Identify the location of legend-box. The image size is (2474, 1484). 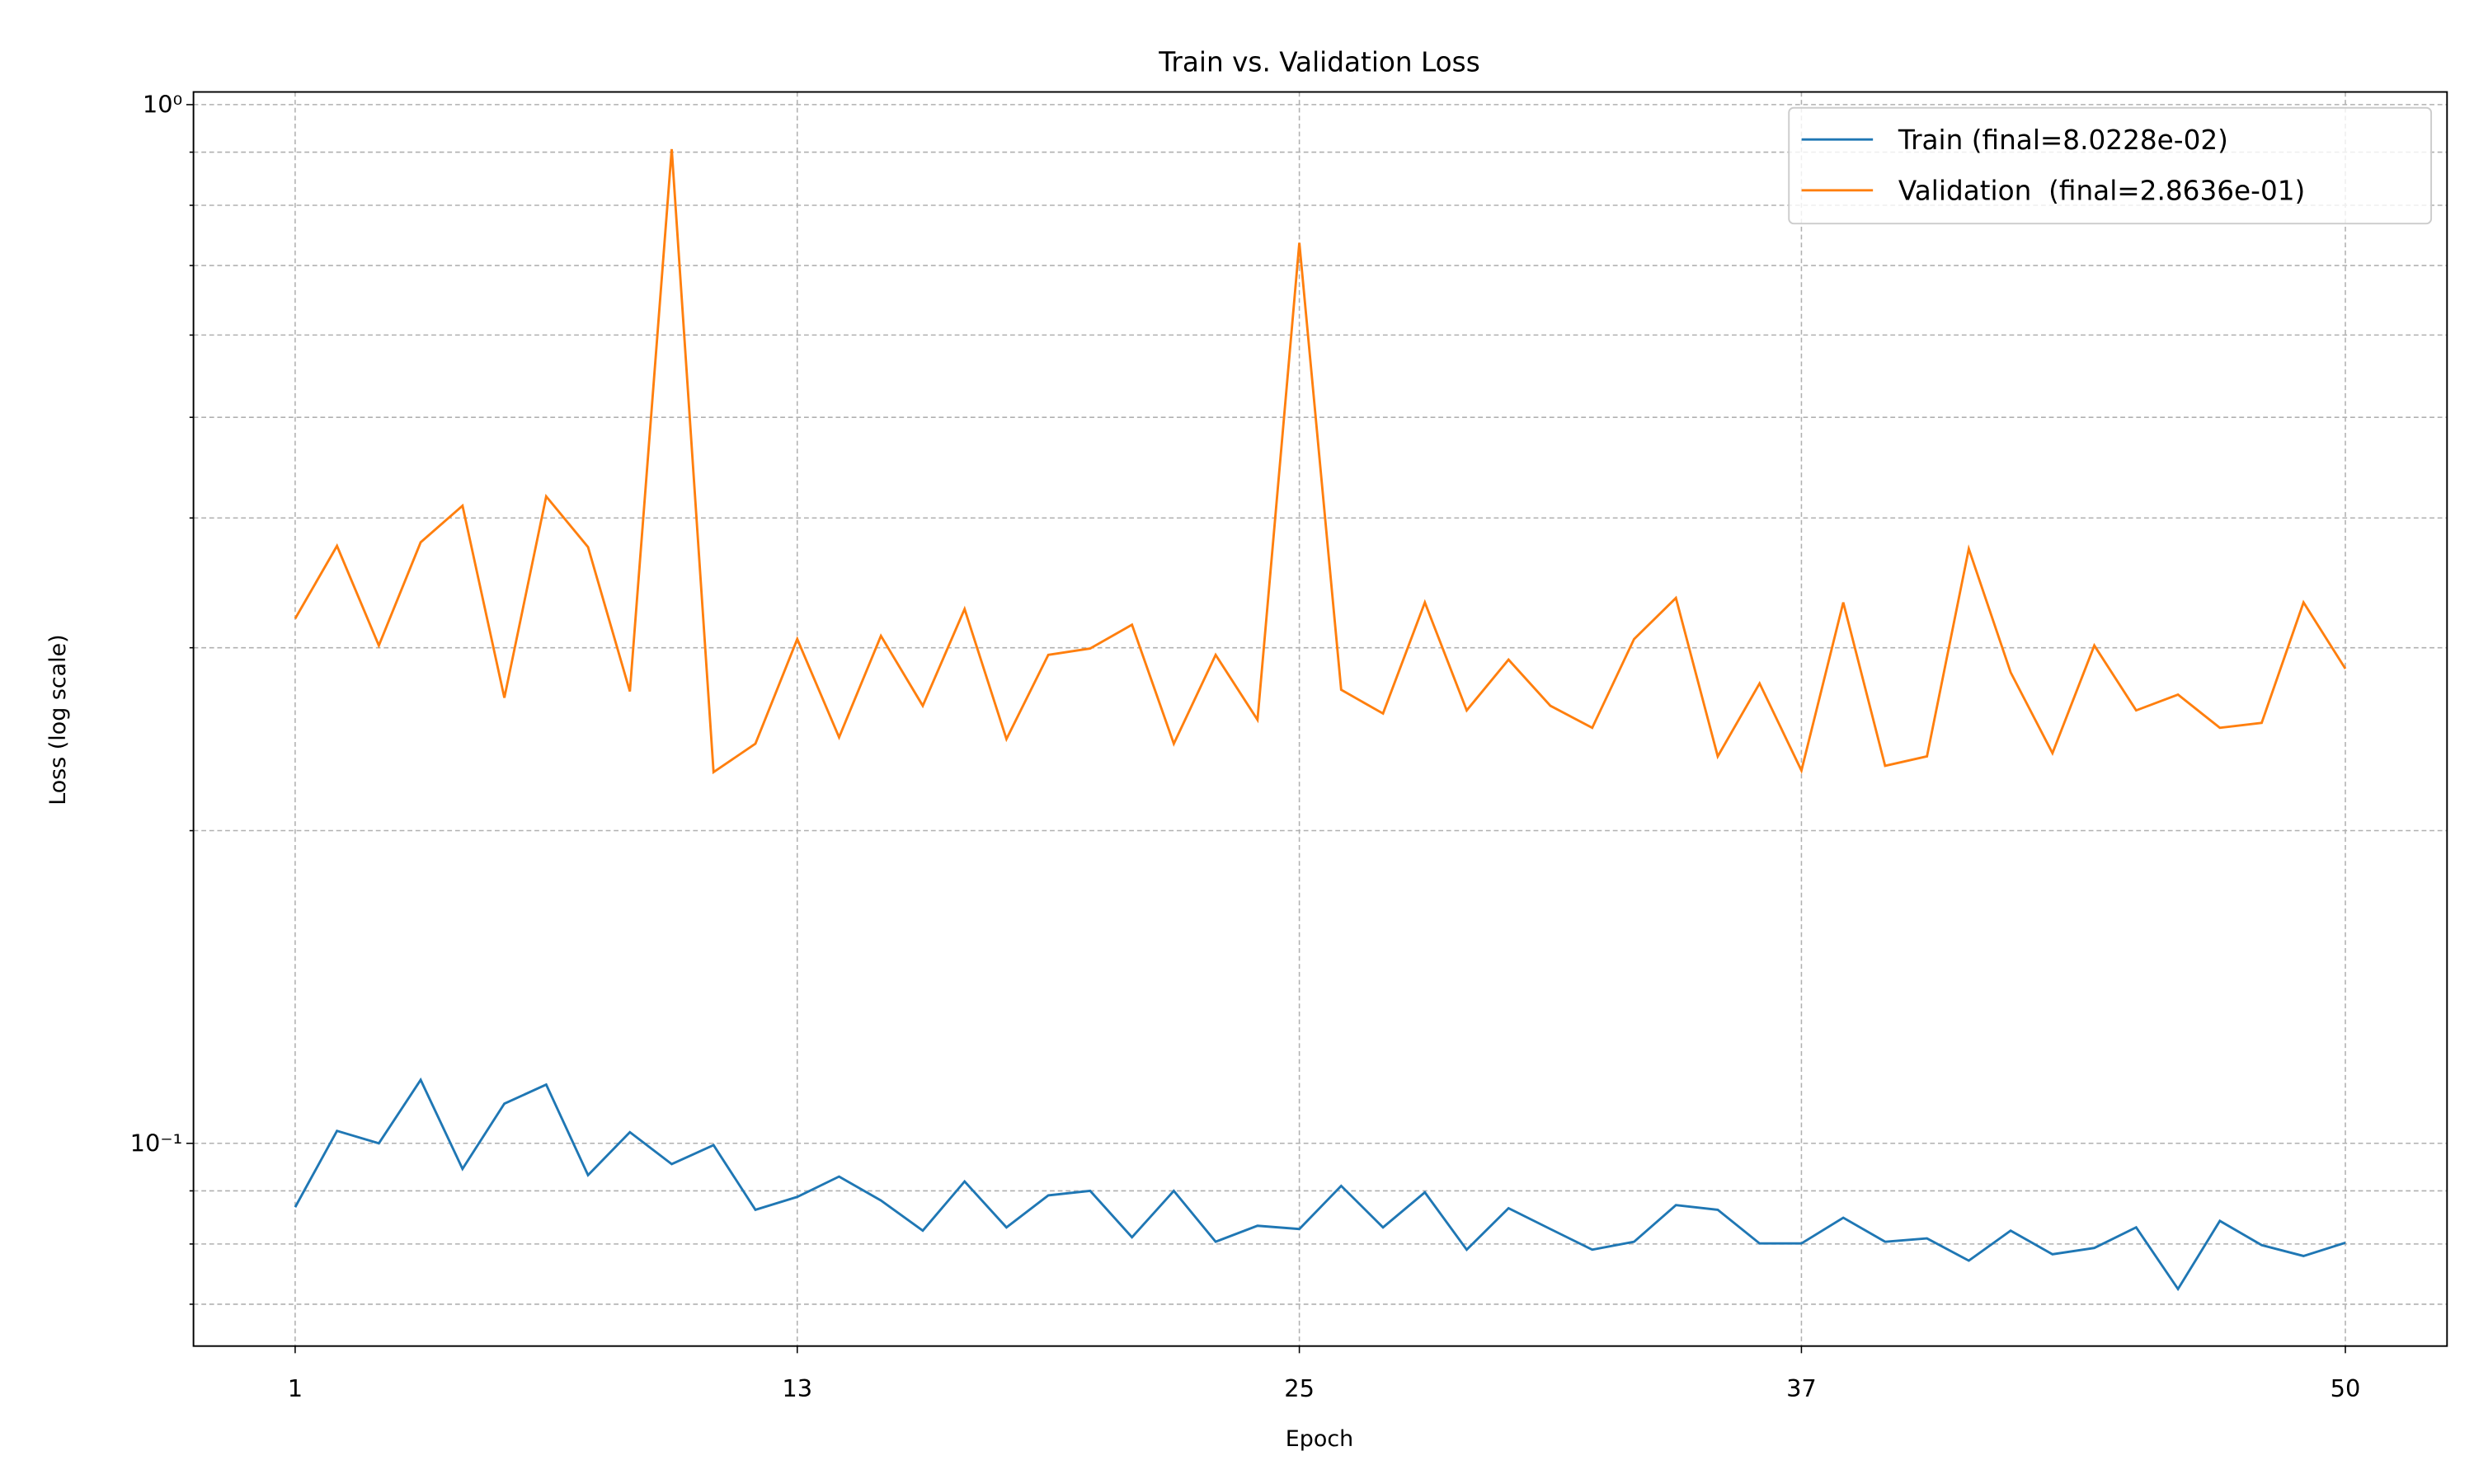
(2110, 165).